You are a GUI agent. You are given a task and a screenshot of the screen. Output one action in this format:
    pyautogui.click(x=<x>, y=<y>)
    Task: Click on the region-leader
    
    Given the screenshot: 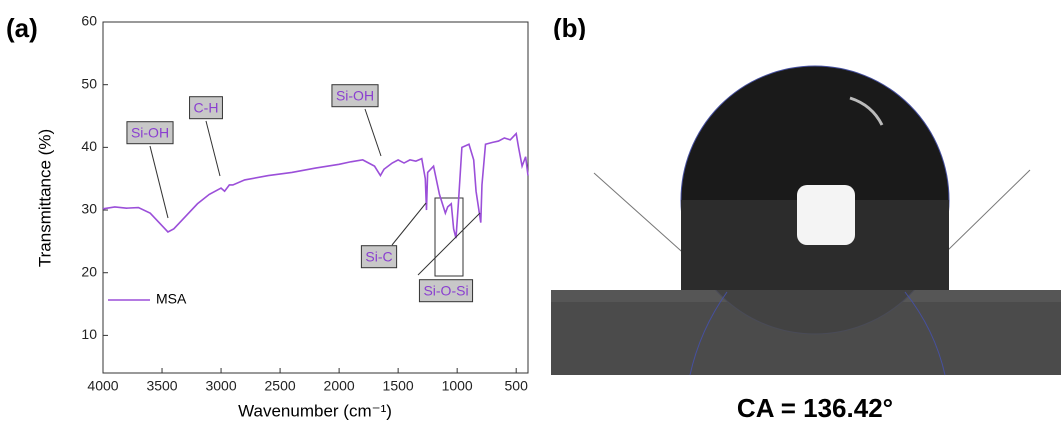 What is the action you would take?
    pyautogui.click(x=449, y=244)
    